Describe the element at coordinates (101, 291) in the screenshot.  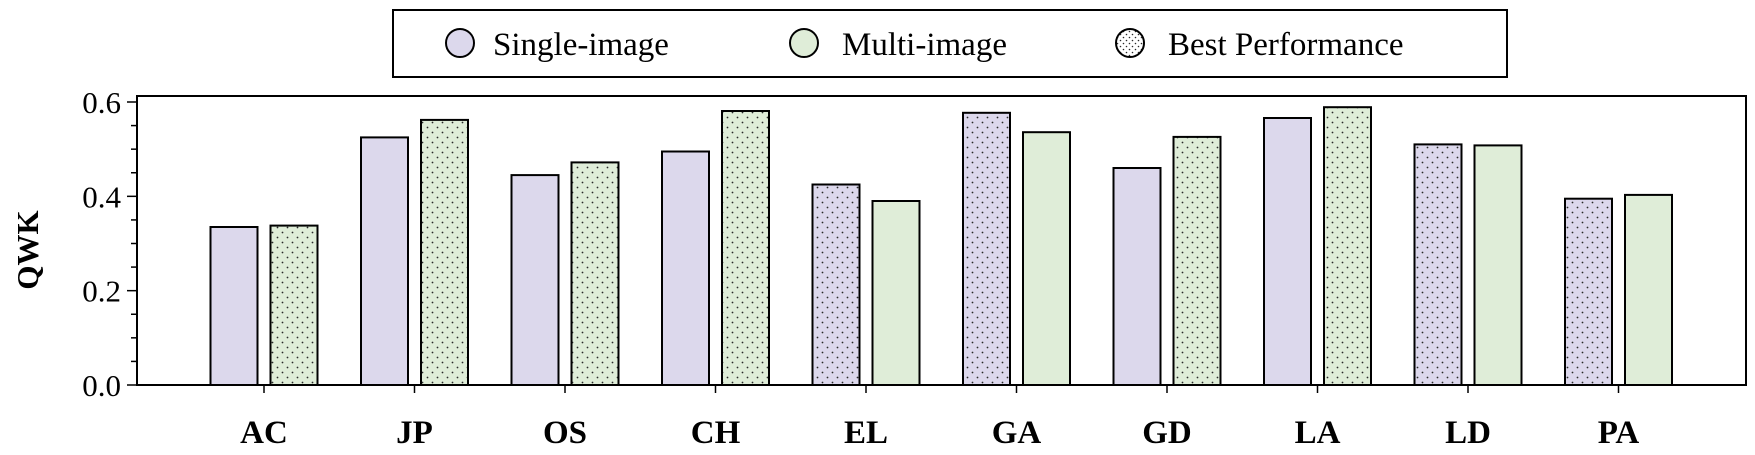
I see `y-tick-label: 0.2` at that location.